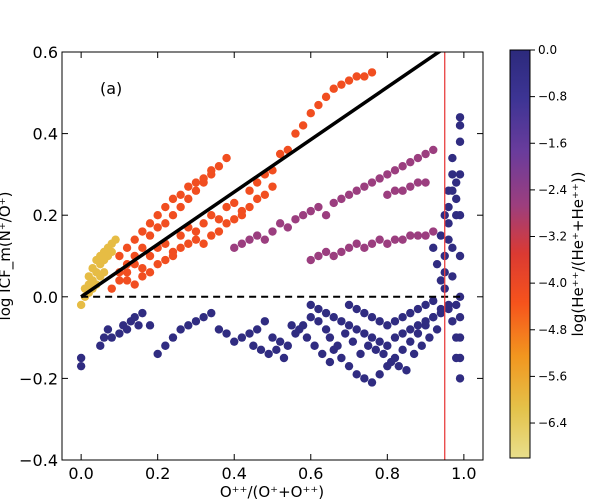 Image resolution: width=598 pixels, height=499 pixels. What do you see at coordinates (552, 143) in the screenshot?
I see `colorbar-tick-label: −1.6` at bounding box center [552, 143].